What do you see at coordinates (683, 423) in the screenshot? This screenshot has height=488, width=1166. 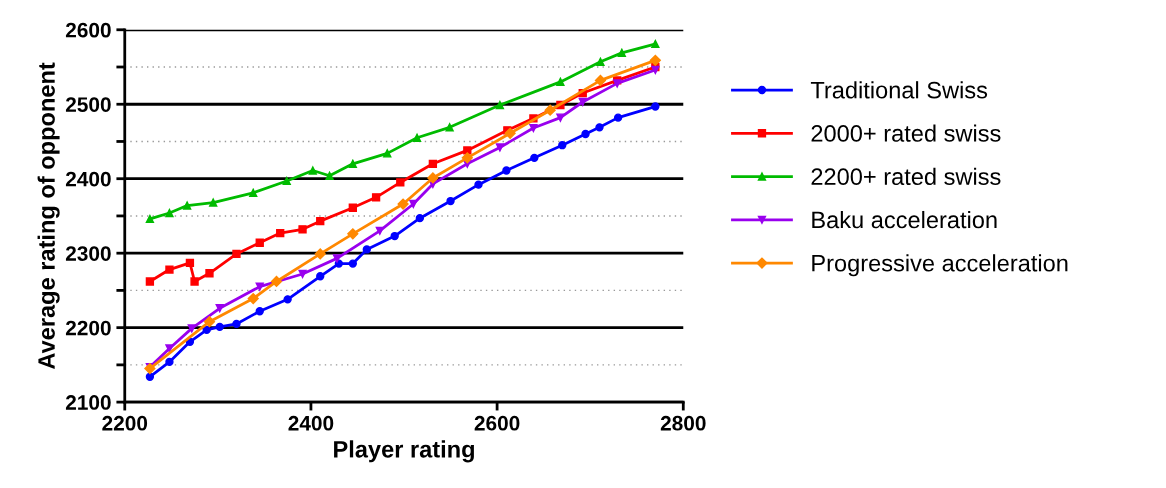 I see `x-tick-label: 2800` at bounding box center [683, 423].